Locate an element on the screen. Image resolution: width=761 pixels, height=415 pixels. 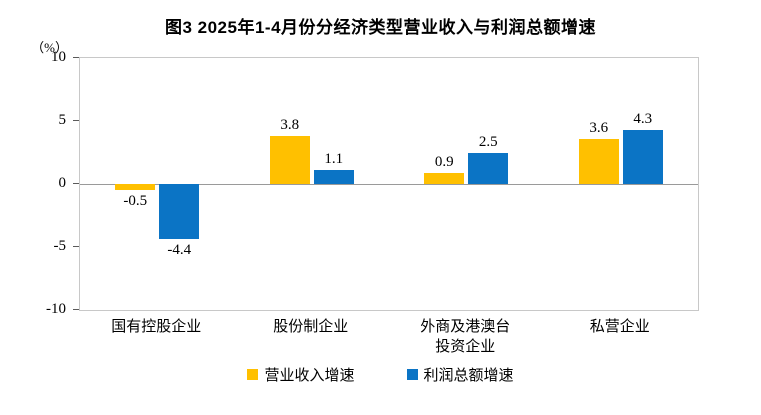
y-tick-label: -10 is located at coordinates (56, 309).